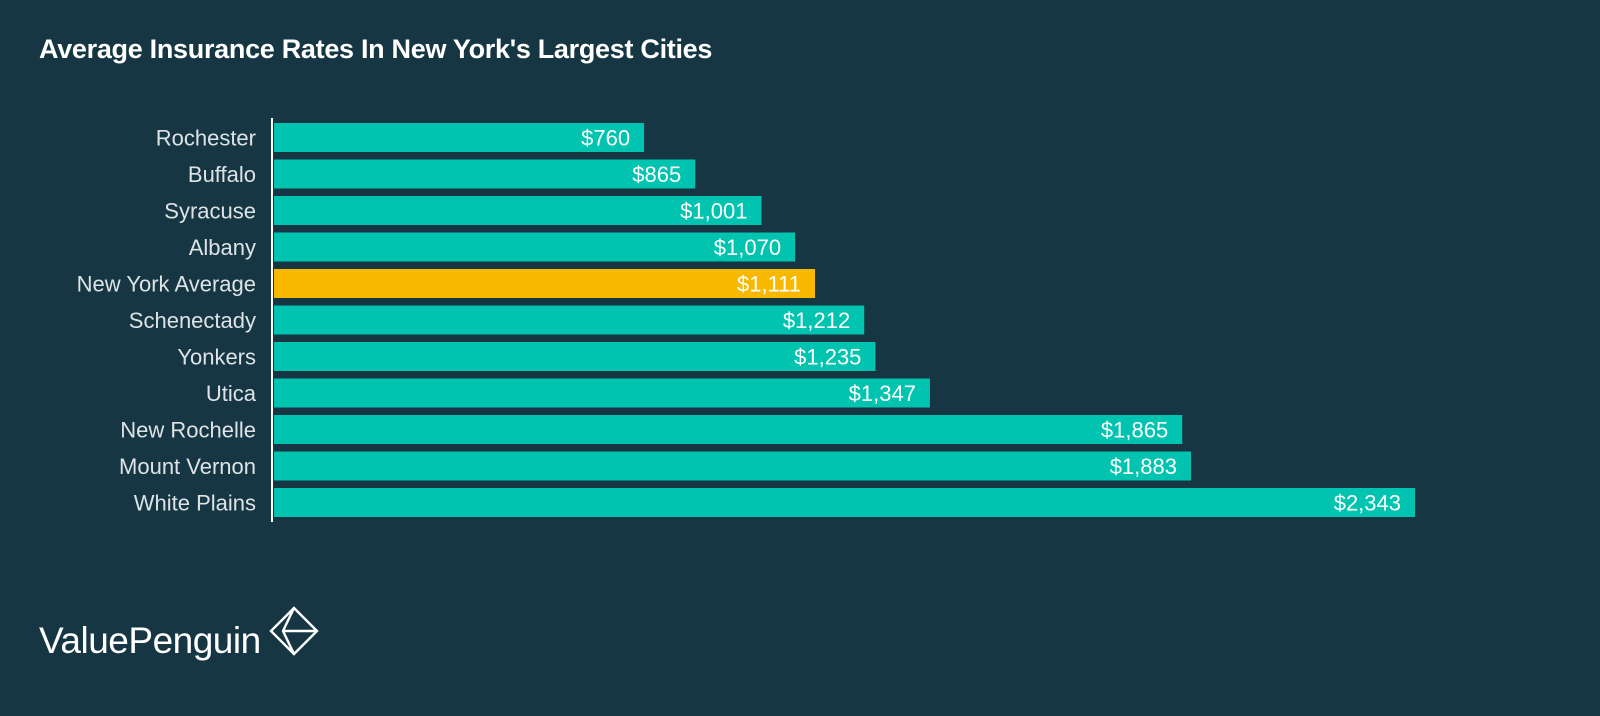 This screenshot has width=1600, height=716. I want to click on brand-name: ValuePenguin, so click(150, 640).